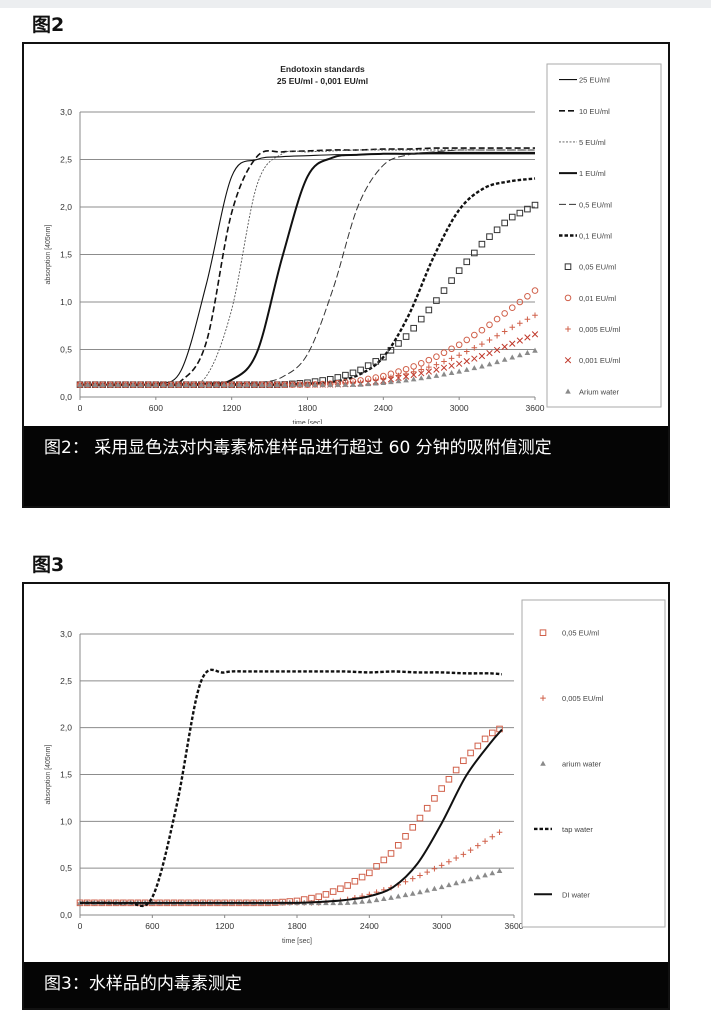 This screenshot has width=711, height=1011. I want to click on series-di-water, so click(291, 816).